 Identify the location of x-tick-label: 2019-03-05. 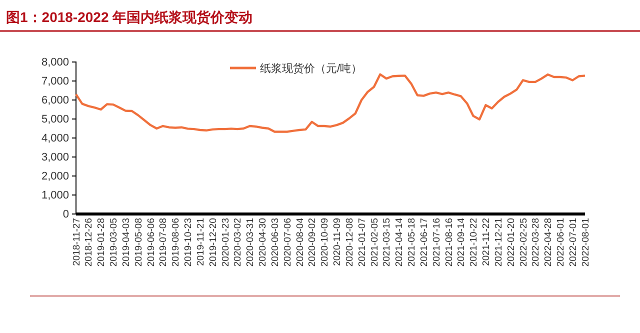
(114, 242).